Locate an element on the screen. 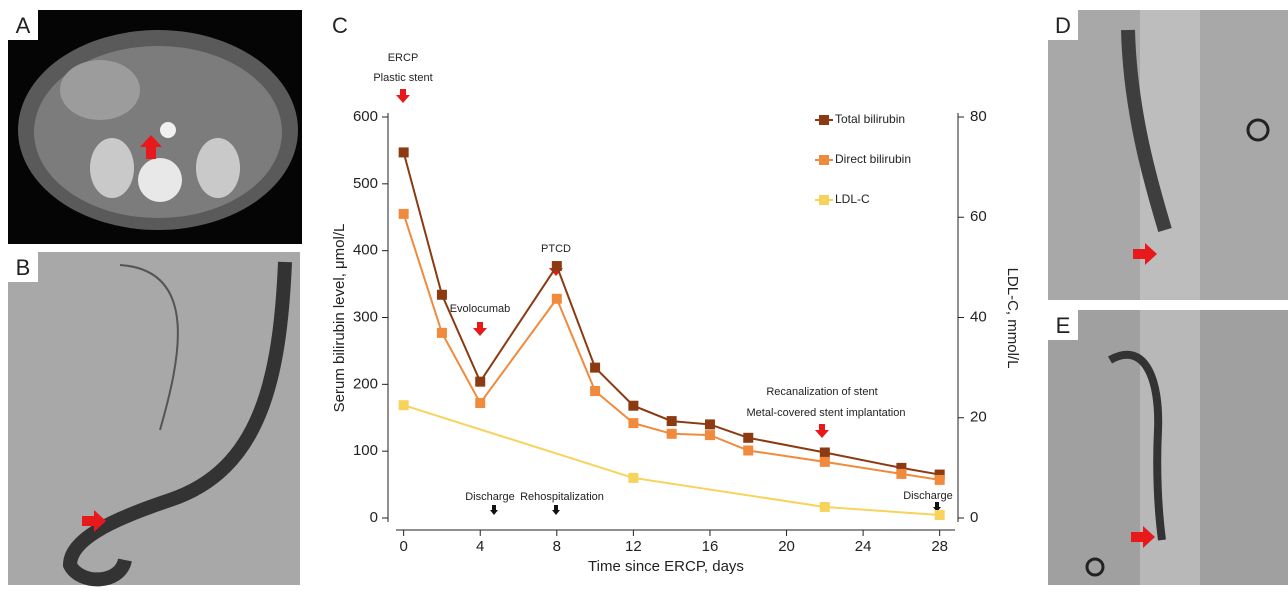  x-tick-label: 0 is located at coordinates (403, 546).